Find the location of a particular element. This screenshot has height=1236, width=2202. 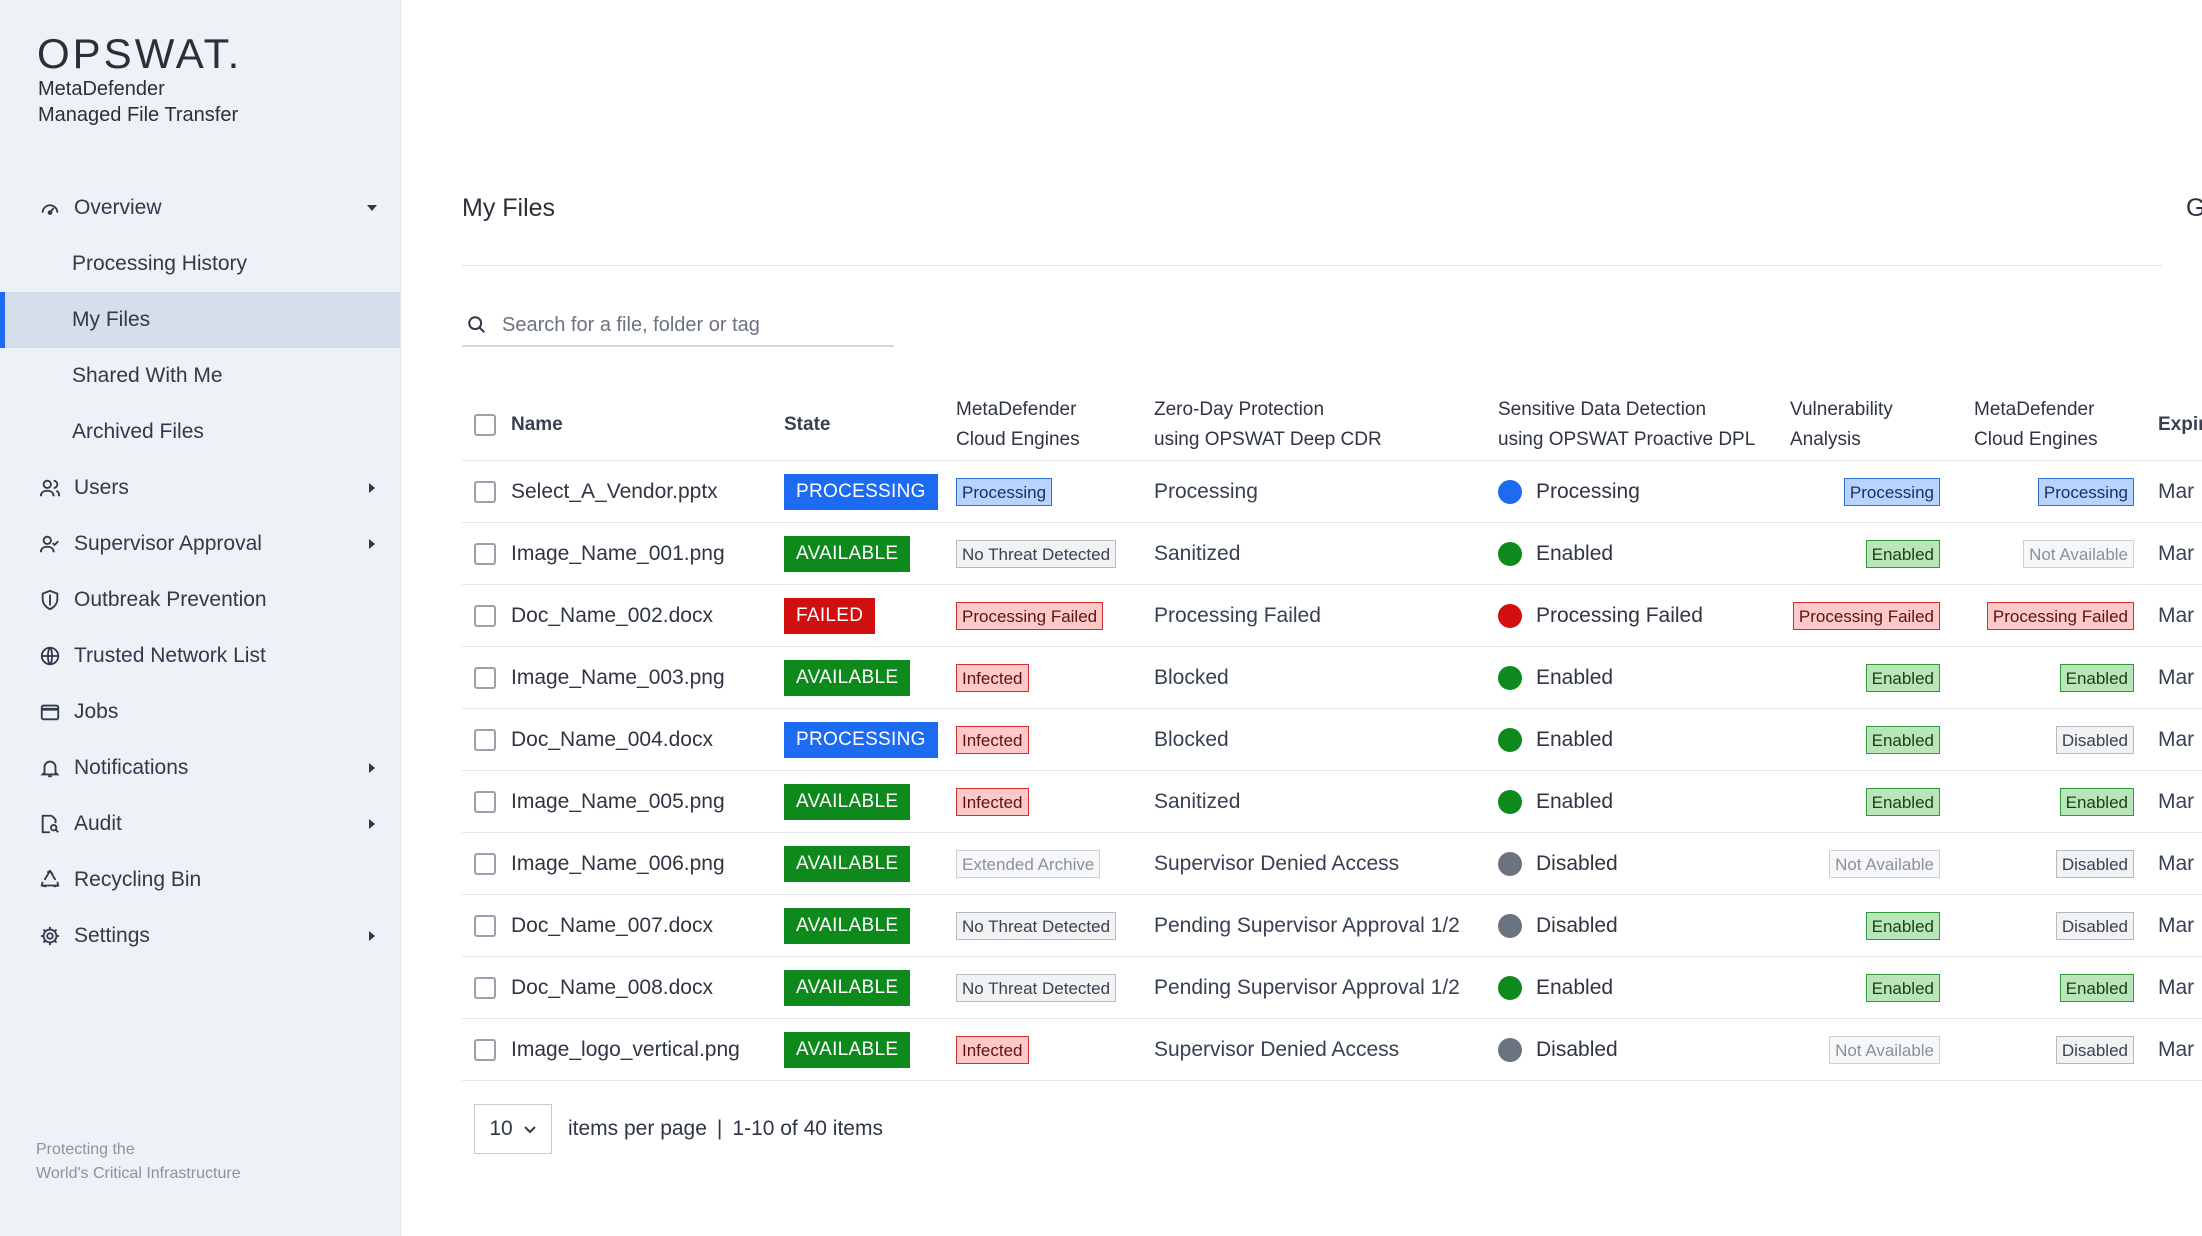

sidebar-item-outbreak-prevention: Outbreak Prevention is located at coordinates (200, 600).